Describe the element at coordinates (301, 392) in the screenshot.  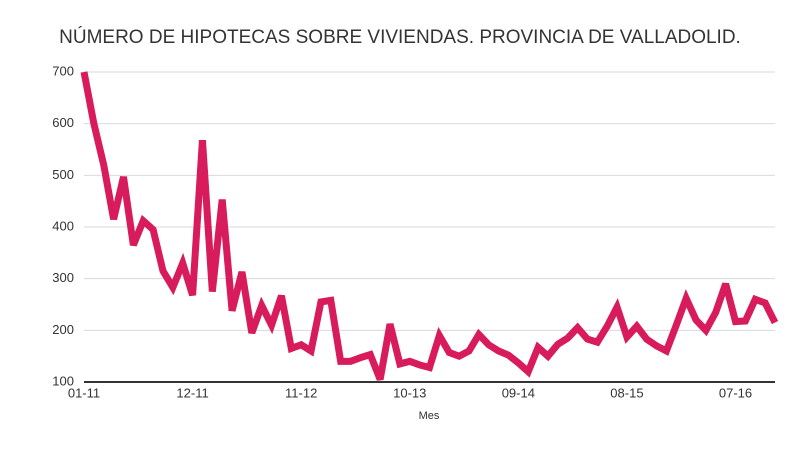
I see `x-tick-label: 11-12` at that location.